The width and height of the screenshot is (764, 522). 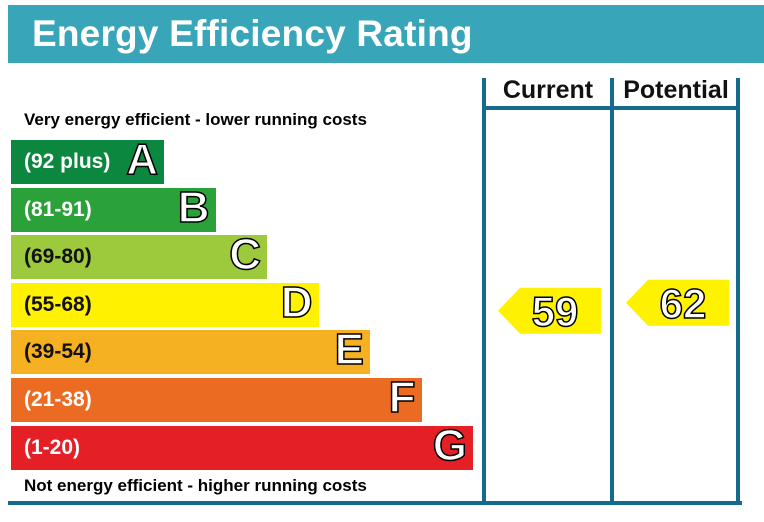 I want to click on title-bar: Energy Efficiency Rating, so click(x=386, y=34).